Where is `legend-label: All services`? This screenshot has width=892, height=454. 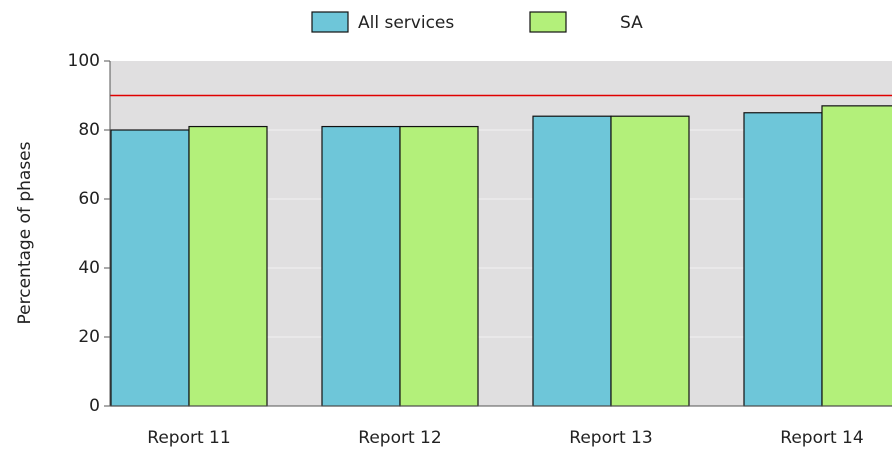 legend-label: All services is located at coordinates (406, 23).